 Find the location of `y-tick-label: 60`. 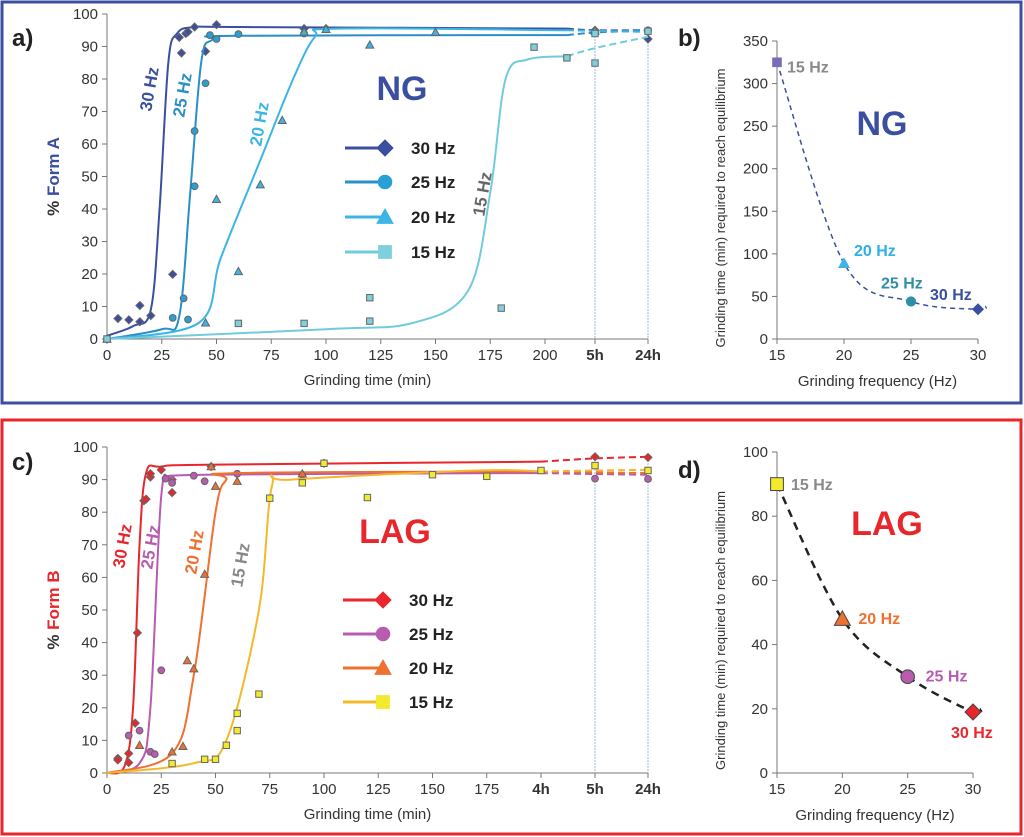

y-tick-label: 60 is located at coordinates (89, 577).